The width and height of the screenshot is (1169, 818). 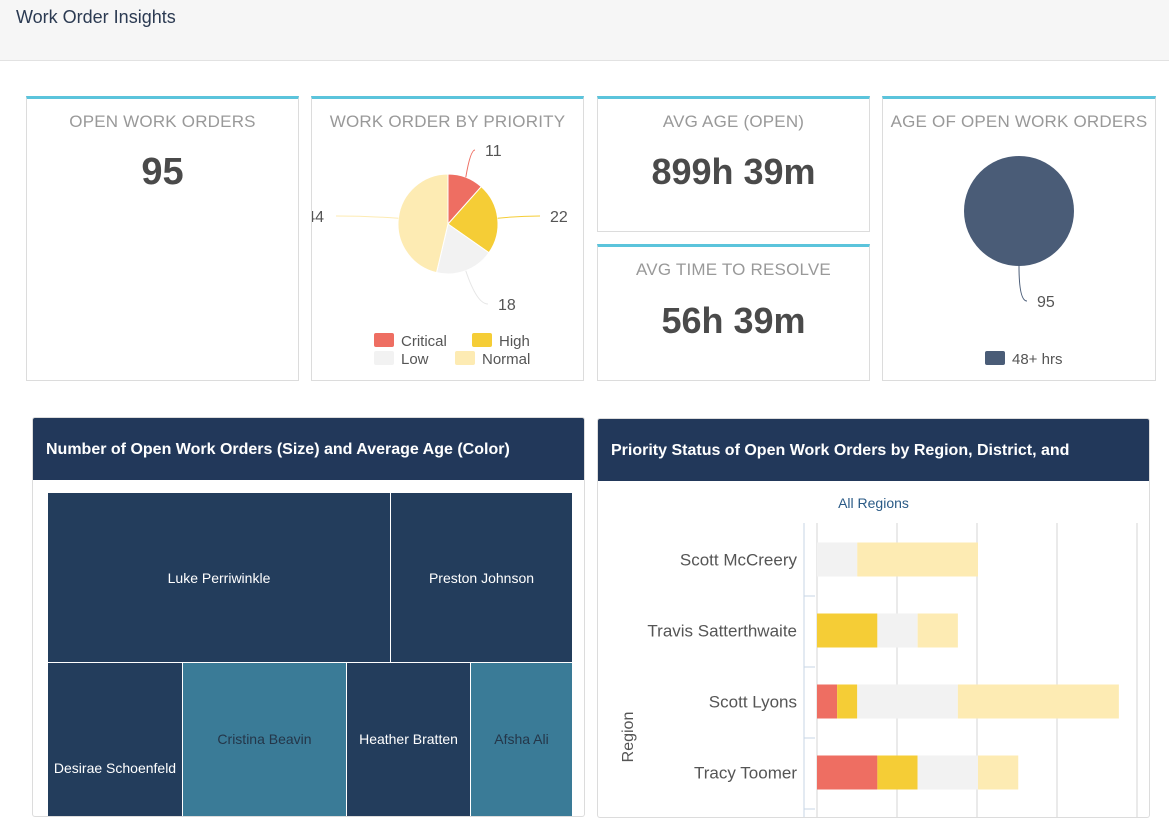 What do you see at coordinates (827, 701) in the screenshot?
I see `bar-critical-scott-lyons` at bounding box center [827, 701].